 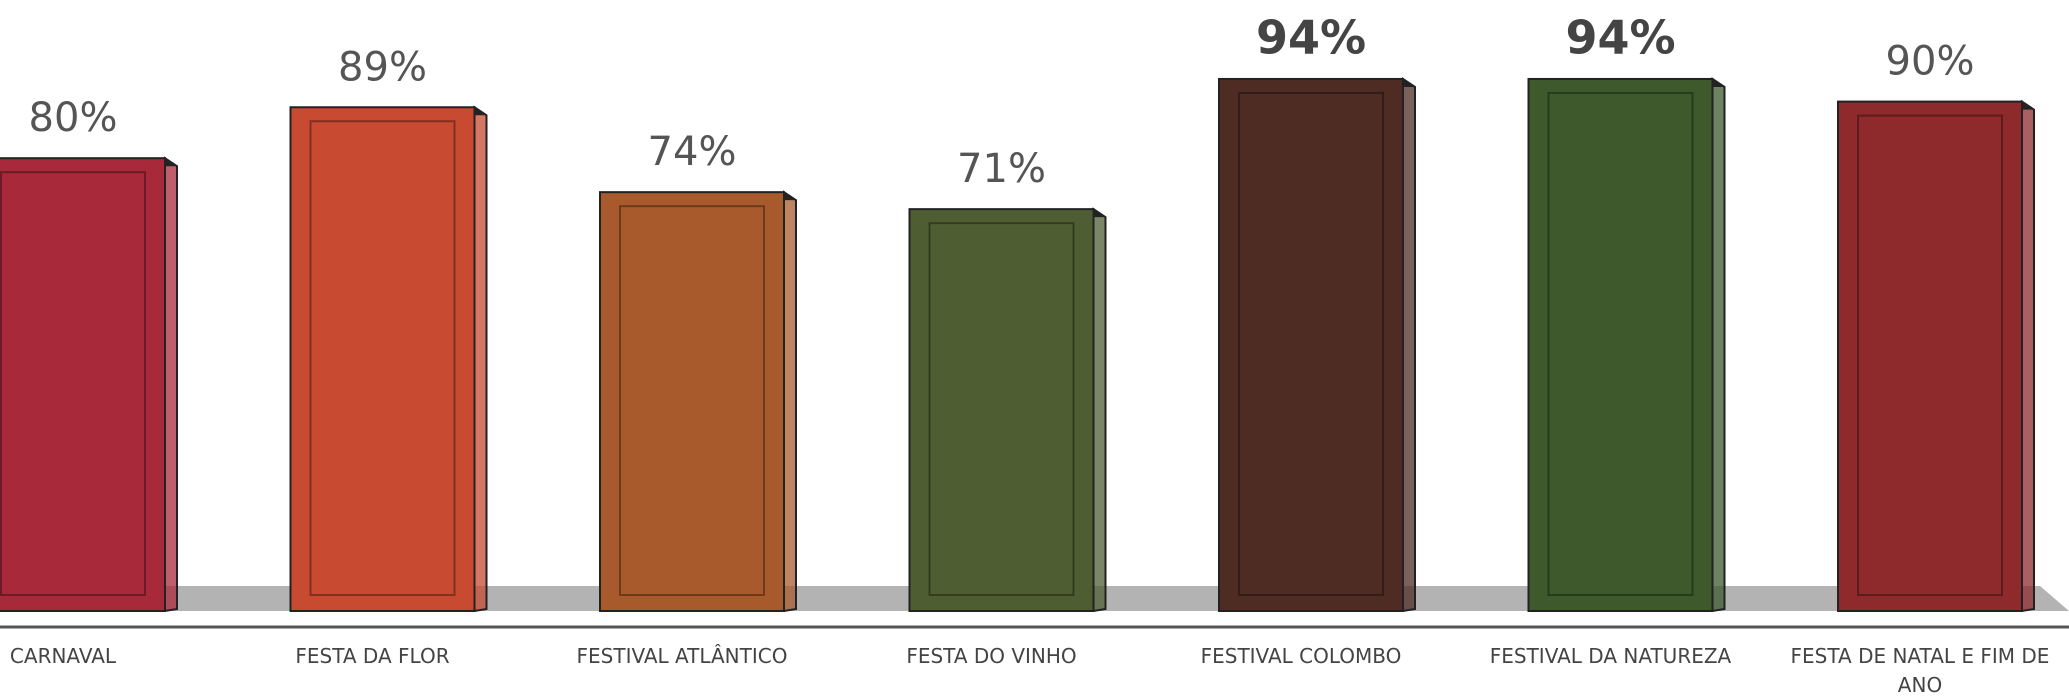 I want to click on value-label: 89%, so click(x=382, y=67).